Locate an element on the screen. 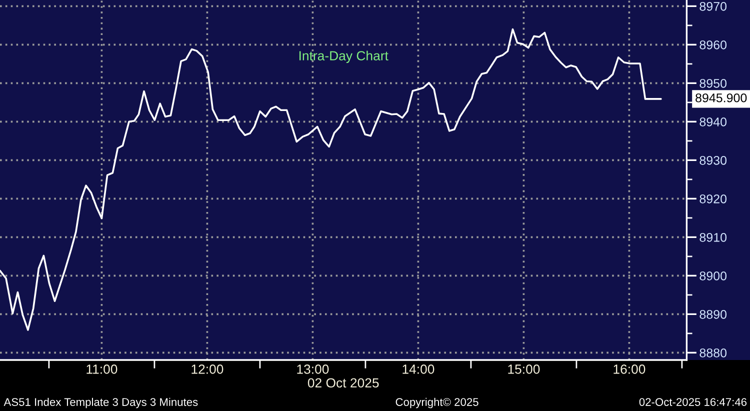  x-axis-title: 02 Oct 2025 is located at coordinates (343, 383).